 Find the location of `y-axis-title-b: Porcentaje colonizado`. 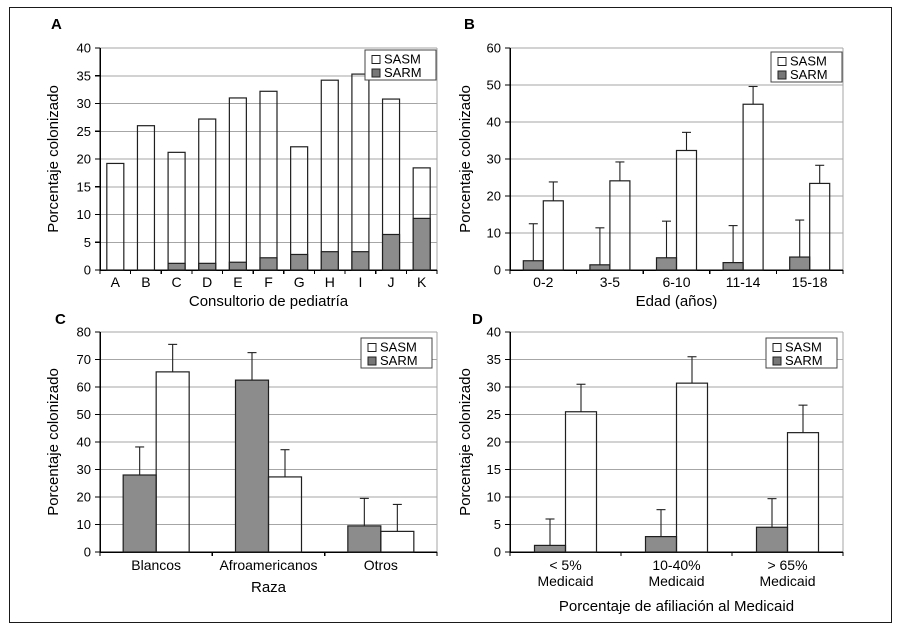

y-axis-title-b: Porcentaje colonizado is located at coordinates (465, 159).